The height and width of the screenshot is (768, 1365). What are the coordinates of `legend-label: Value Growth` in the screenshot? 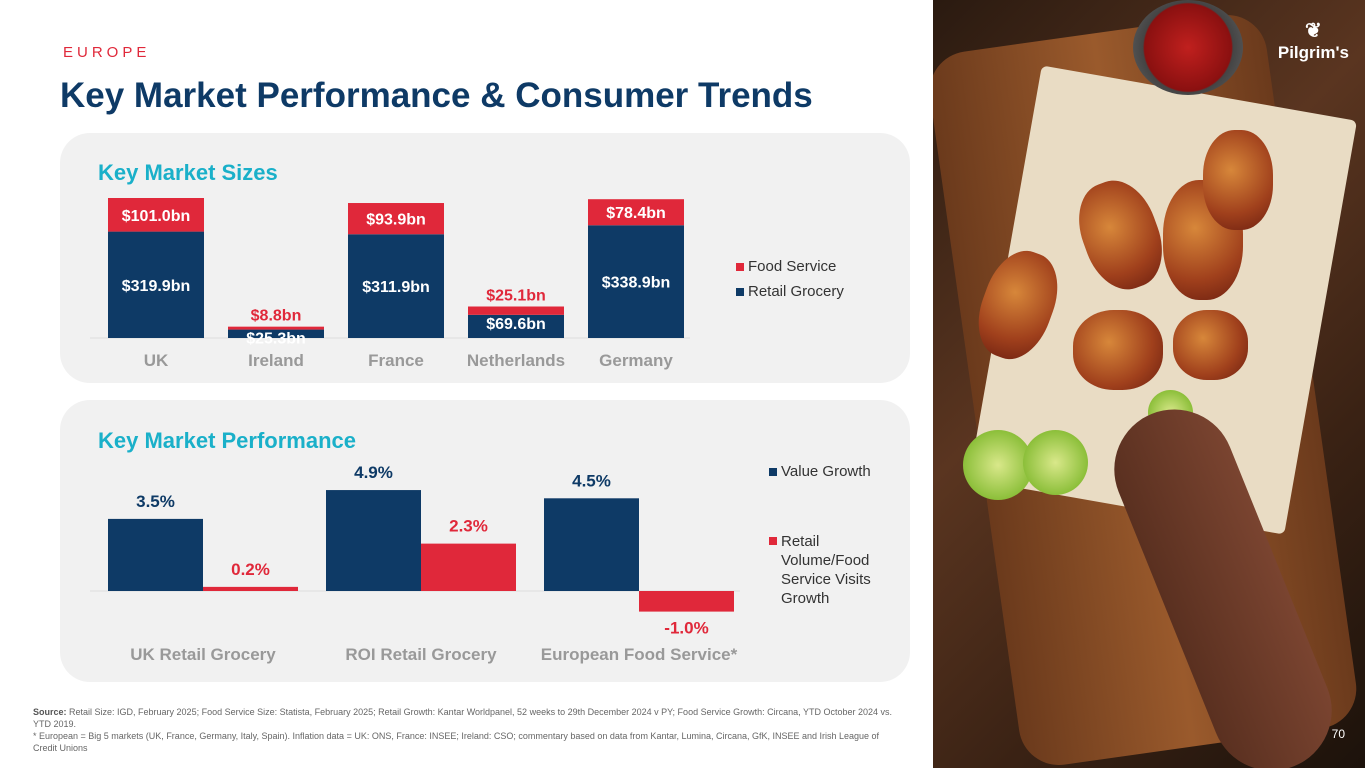 It's located at (826, 471).